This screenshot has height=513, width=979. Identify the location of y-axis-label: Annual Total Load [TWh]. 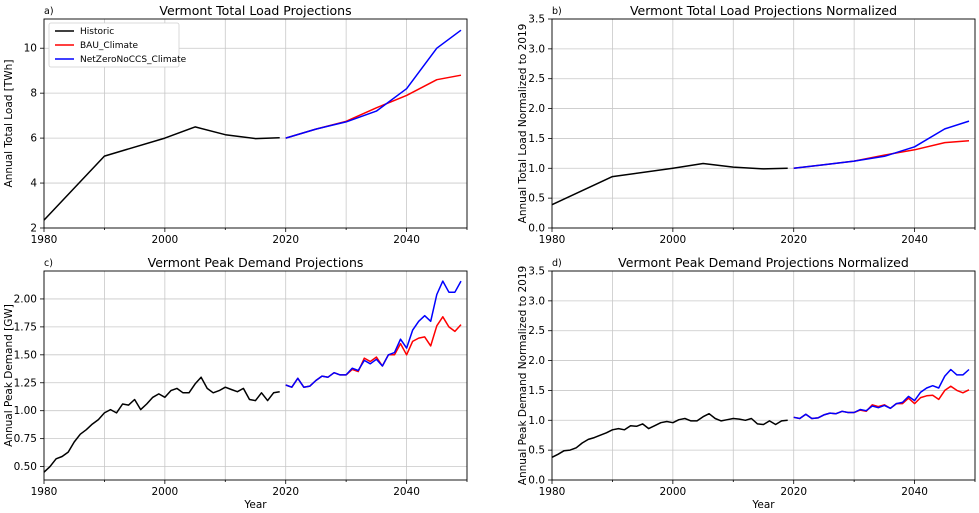
(9, 124).